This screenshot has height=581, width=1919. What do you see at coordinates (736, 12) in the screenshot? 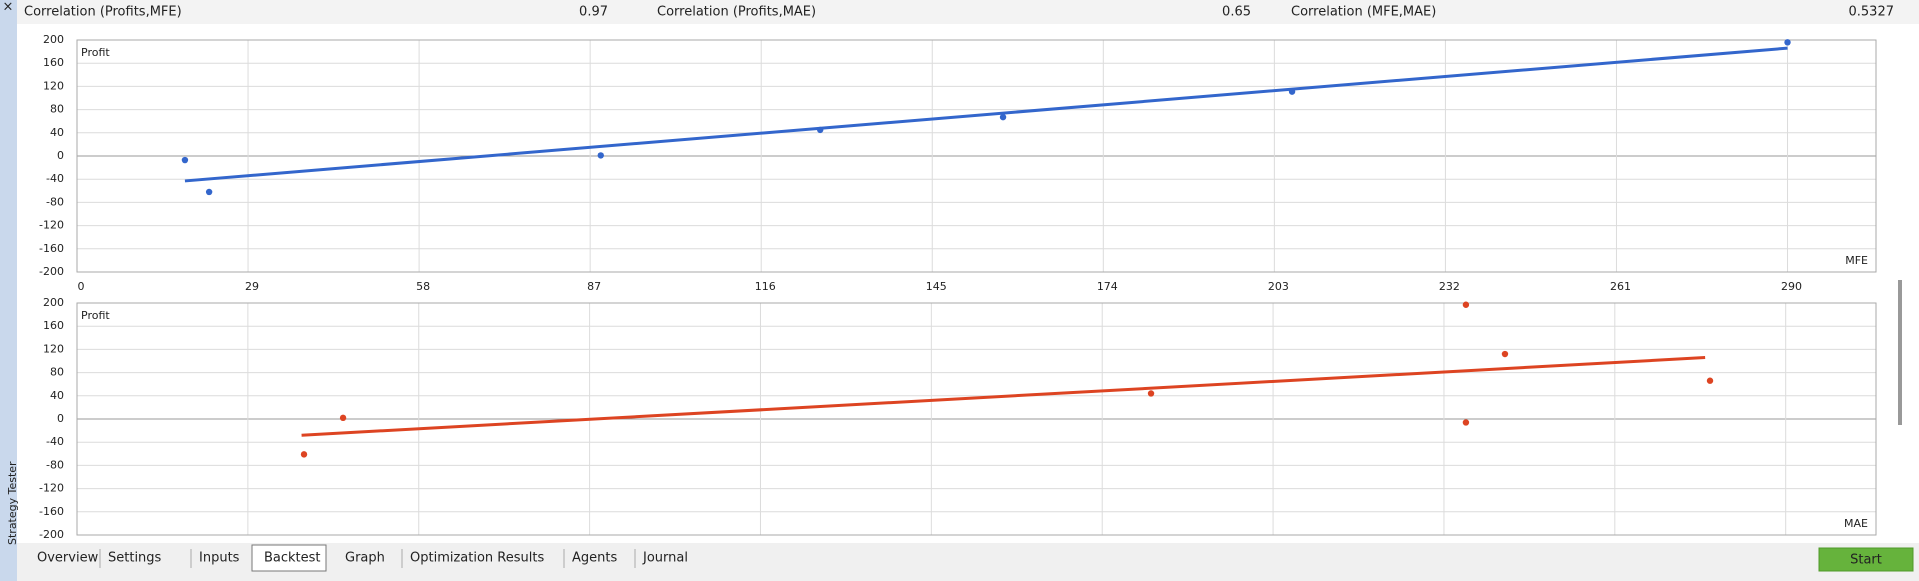
I see `stat-label: Correlation (Profits,MAE)` at bounding box center [736, 12].